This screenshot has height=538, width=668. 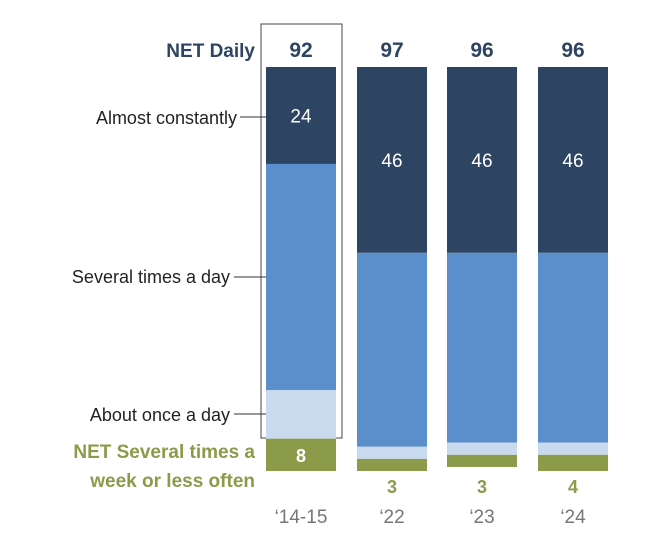 I want to click on net-daily-value-0: 92, so click(x=300, y=50).